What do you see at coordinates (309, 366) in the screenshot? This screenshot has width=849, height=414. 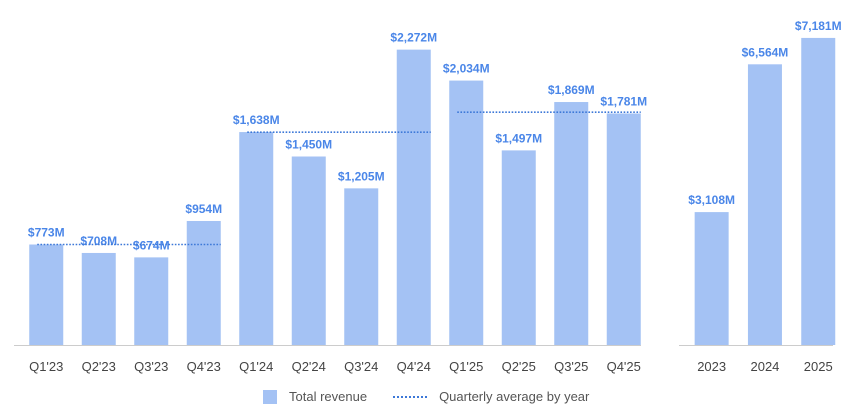 I see `x-tick-label: Q2'24` at bounding box center [309, 366].